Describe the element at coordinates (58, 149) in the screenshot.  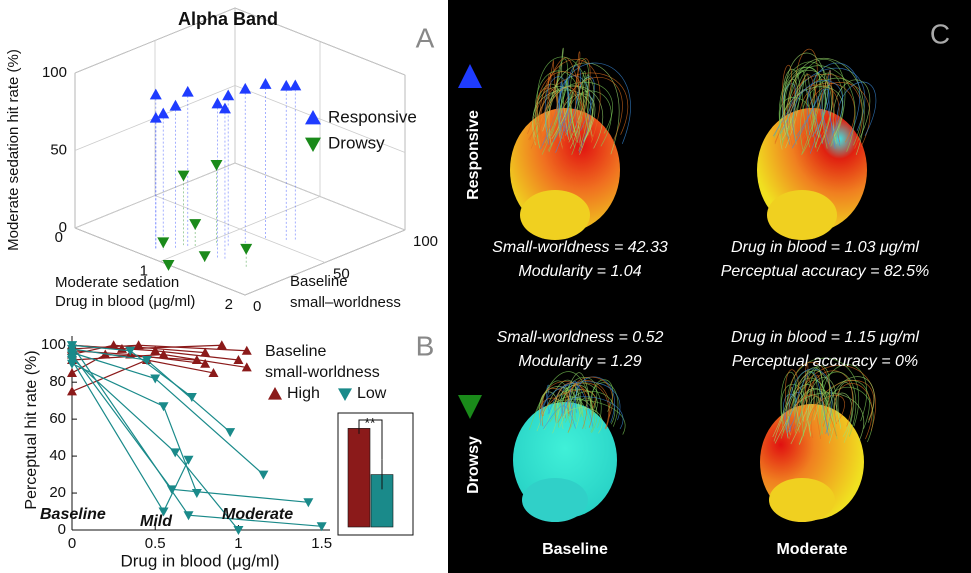
I see `z-tick-label: 50` at that location.